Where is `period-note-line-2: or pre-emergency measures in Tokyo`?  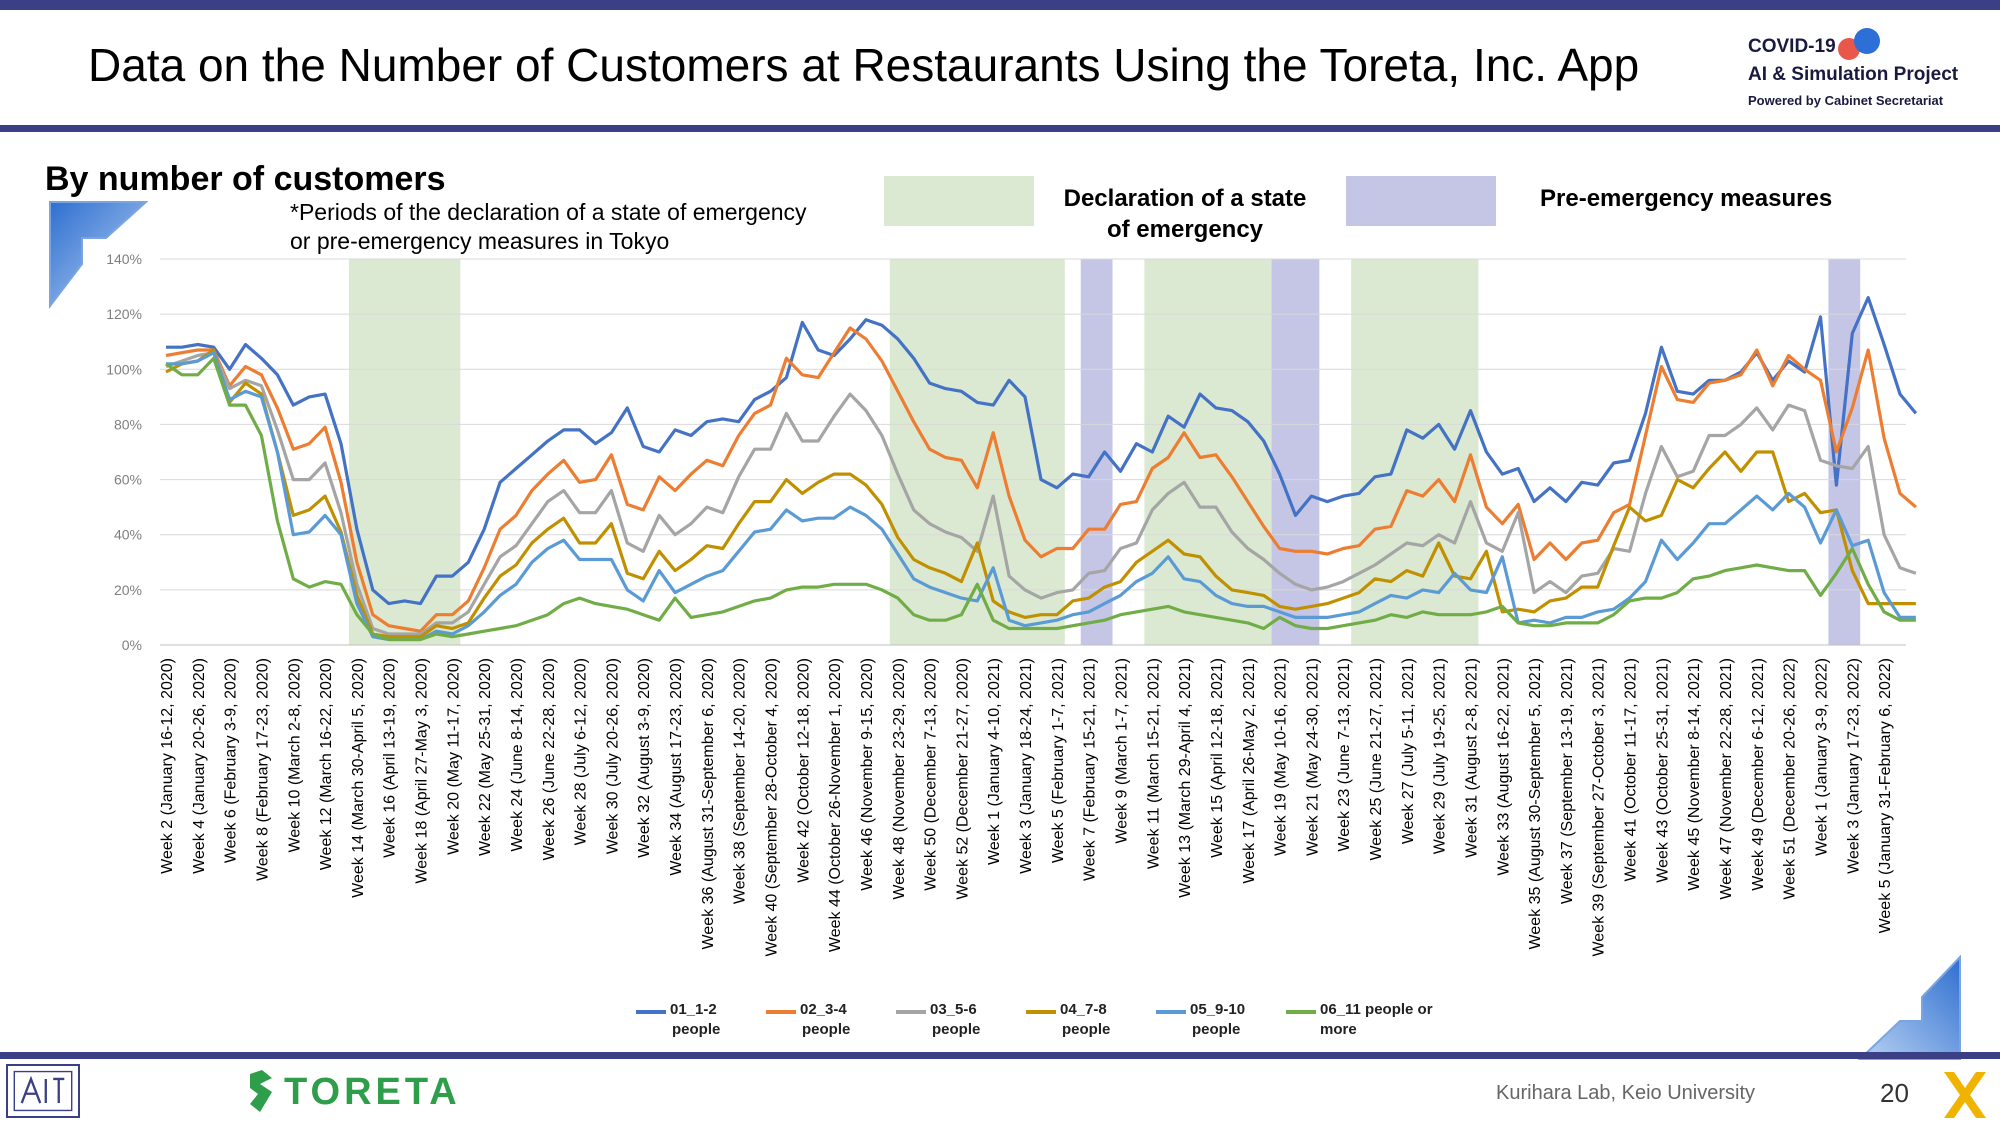
period-note-line-2: or pre-emergency measures in Tokyo is located at coordinates (480, 241).